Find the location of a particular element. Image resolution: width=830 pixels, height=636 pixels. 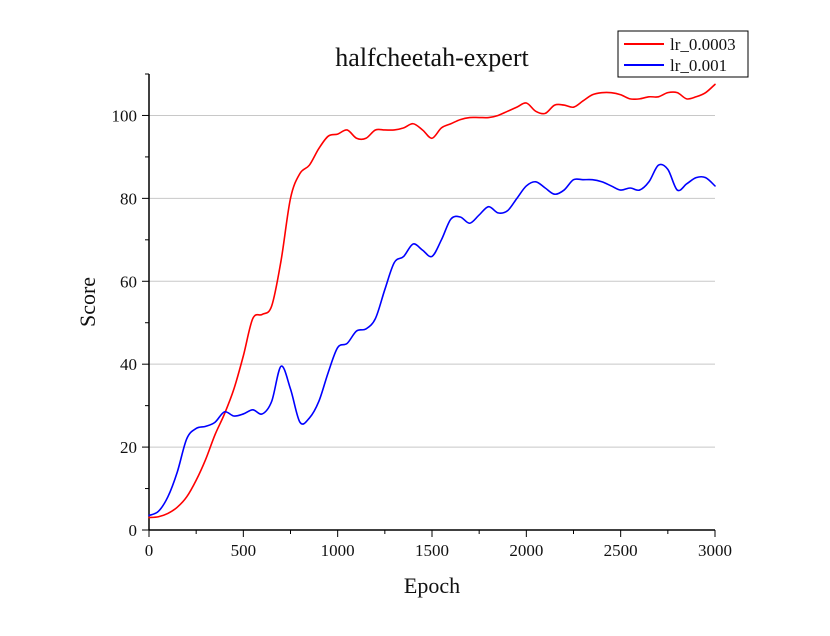

x-tick-label: 2000 is located at coordinates (526, 550).